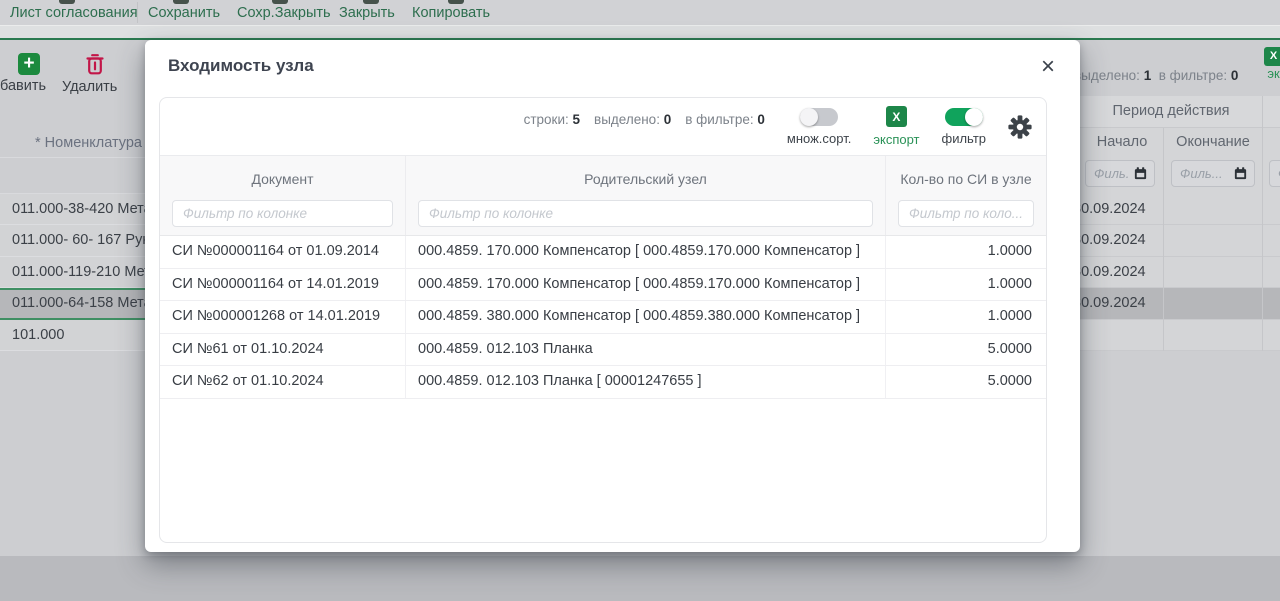 This screenshot has width=1280, height=601. I want to click on add-button-label: бавить, so click(23, 86).